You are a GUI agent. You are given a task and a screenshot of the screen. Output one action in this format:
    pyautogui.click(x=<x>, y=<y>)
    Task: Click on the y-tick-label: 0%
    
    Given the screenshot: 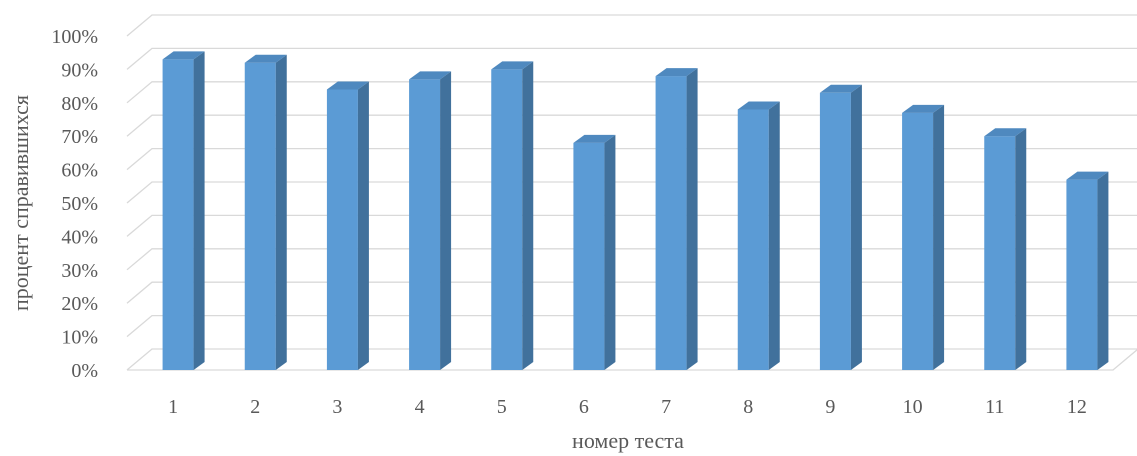 What is the action you would take?
    pyautogui.click(x=84, y=371)
    